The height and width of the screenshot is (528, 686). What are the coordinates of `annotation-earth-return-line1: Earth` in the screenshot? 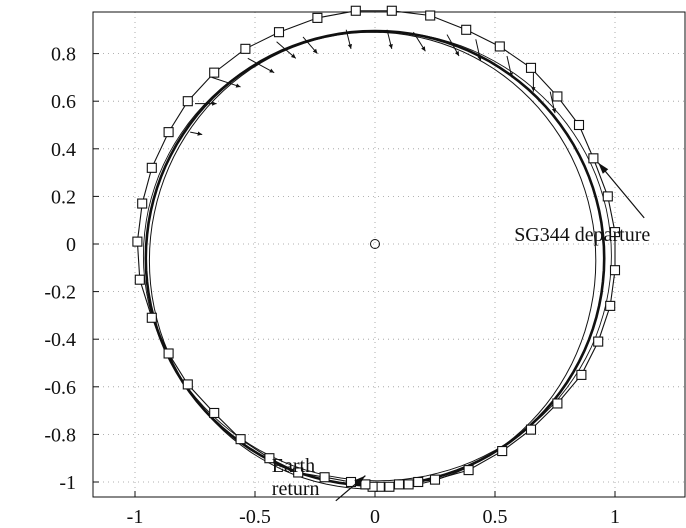 It's located at (293, 466).